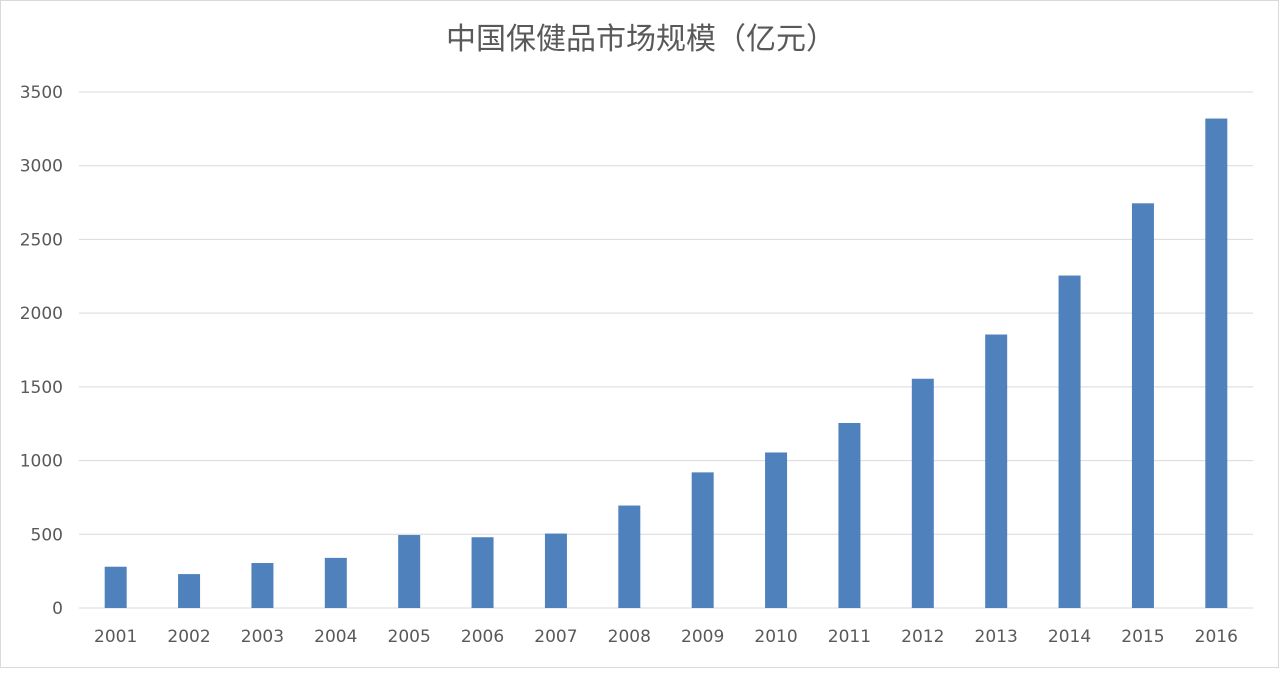  I want to click on x-tick-label: 2013, so click(996, 637).